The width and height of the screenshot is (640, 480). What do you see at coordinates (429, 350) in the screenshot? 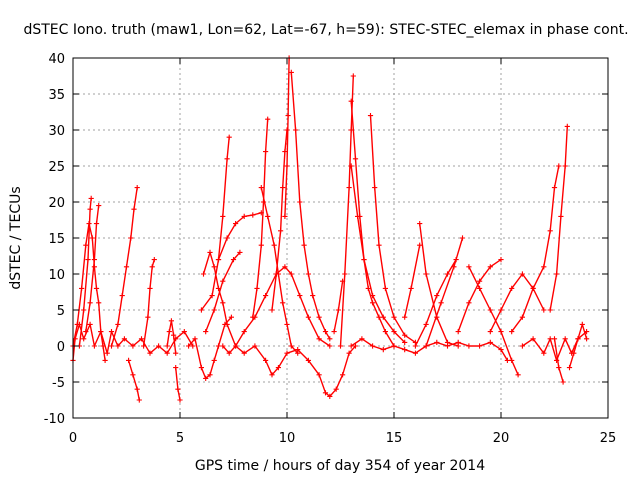
I see `series-25-line` at bounding box center [429, 350].